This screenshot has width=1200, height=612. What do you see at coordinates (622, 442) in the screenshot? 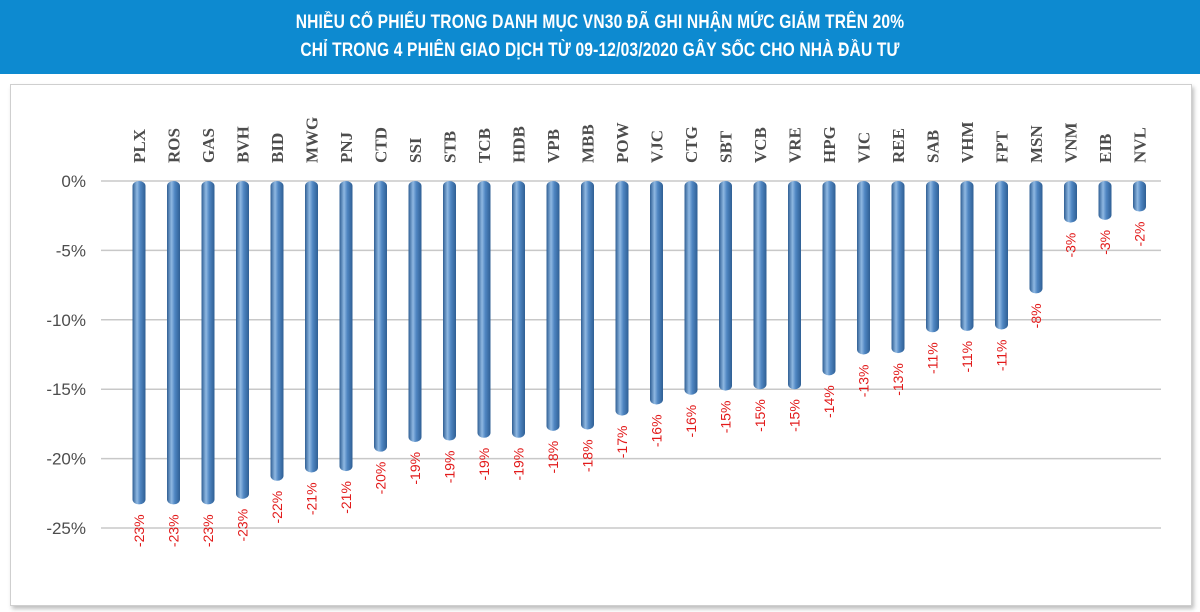
I see `data-label: -17%` at bounding box center [622, 442].